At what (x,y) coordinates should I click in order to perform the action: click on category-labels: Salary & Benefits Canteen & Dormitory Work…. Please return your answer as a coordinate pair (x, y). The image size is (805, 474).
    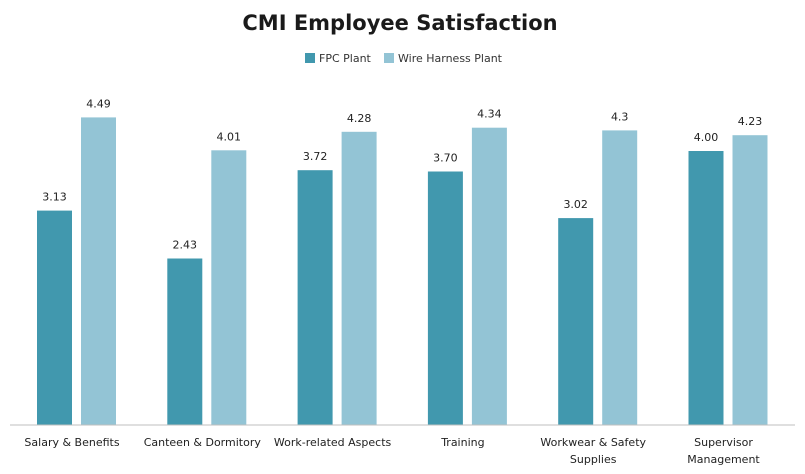
    Looking at the image, I should click on (392, 451).